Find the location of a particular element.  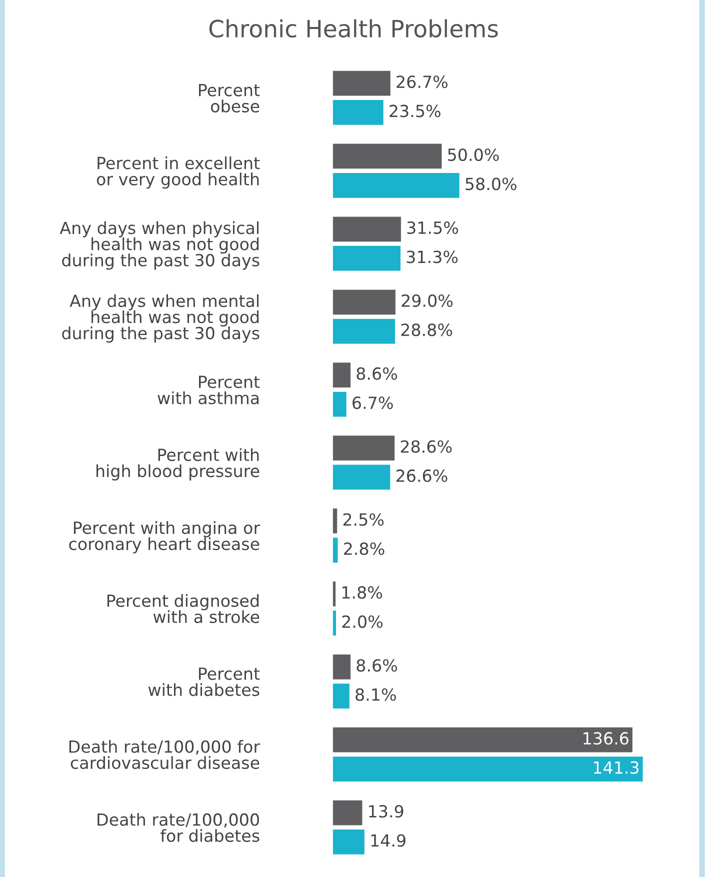

data-label: 14.9 is located at coordinates (388, 840).